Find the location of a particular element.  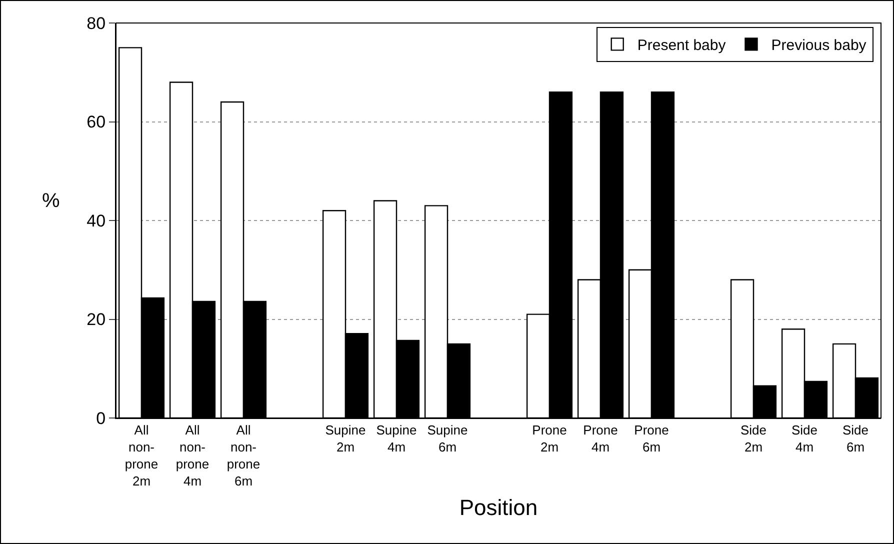

x-tick-label: Side 6m is located at coordinates (855, 438).